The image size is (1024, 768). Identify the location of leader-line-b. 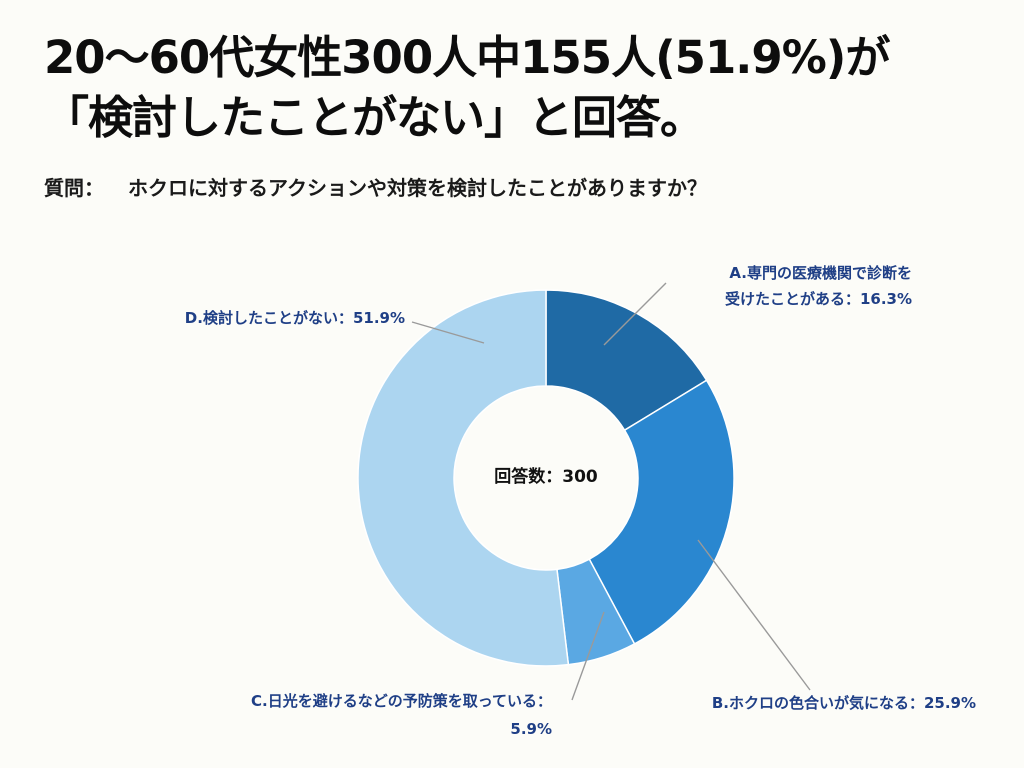
(754, 615).